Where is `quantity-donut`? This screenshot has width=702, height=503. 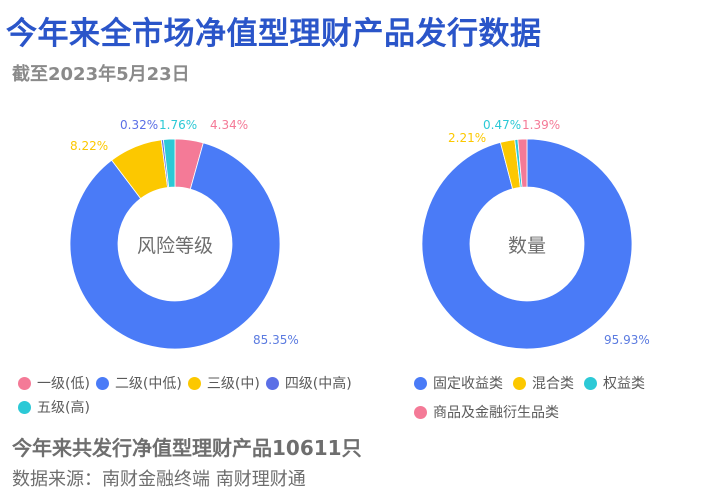
quantity-donut is located at coordinates (527, 244).